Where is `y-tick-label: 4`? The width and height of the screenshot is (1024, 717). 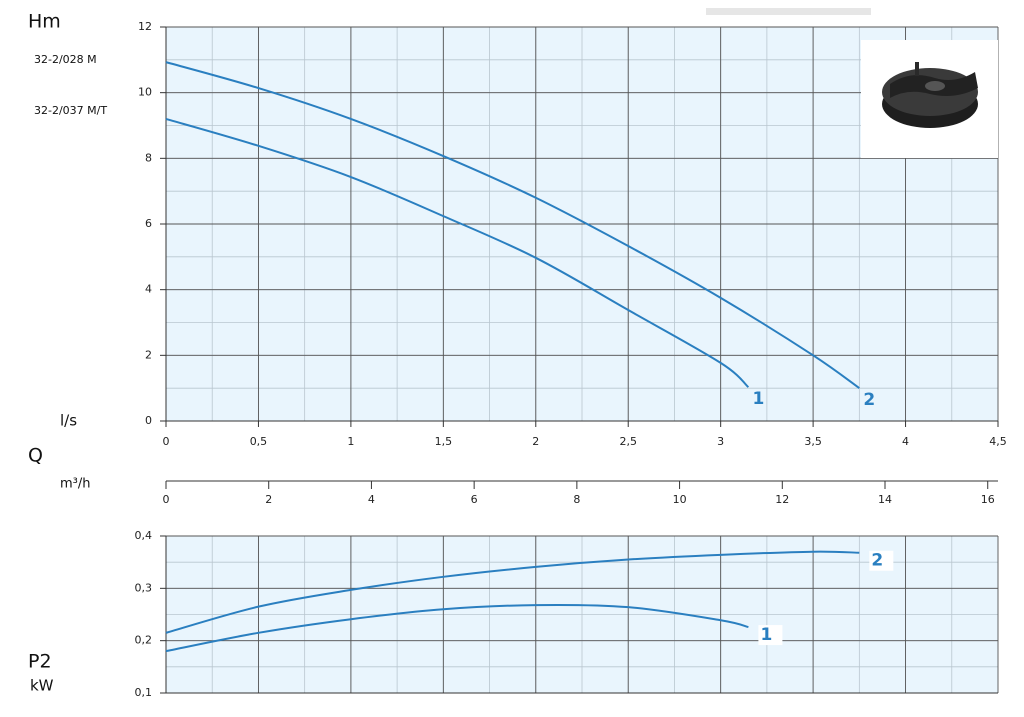
y-tick-label: 4 is located at coordinates (148, 289).